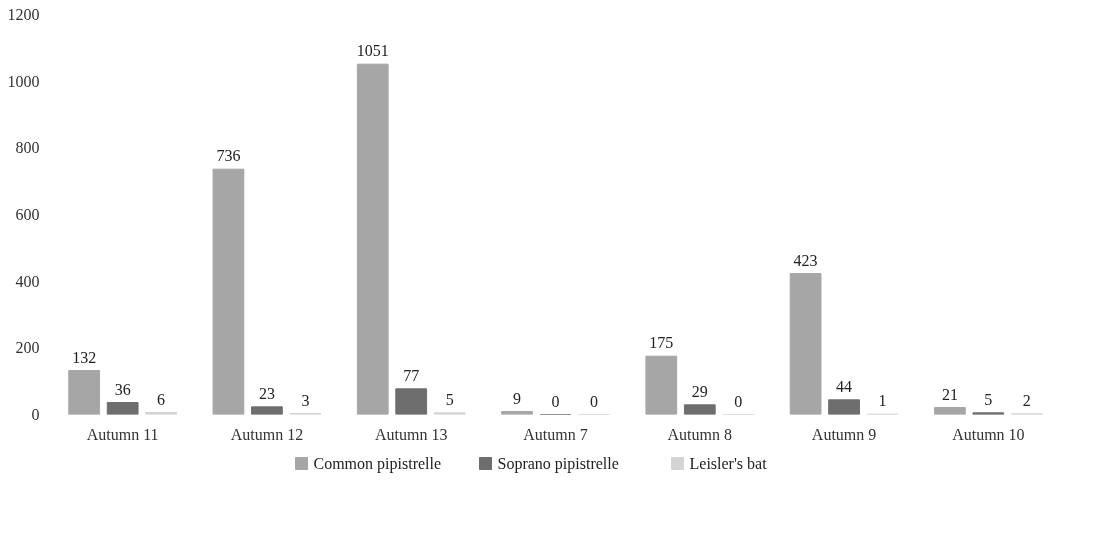 The height and width of the screenshot is (543, 1109). What do you see at coordinates (27, 214) in the screenshot?
I see `y-tick-label: 600` at bounding box center [27, 214].